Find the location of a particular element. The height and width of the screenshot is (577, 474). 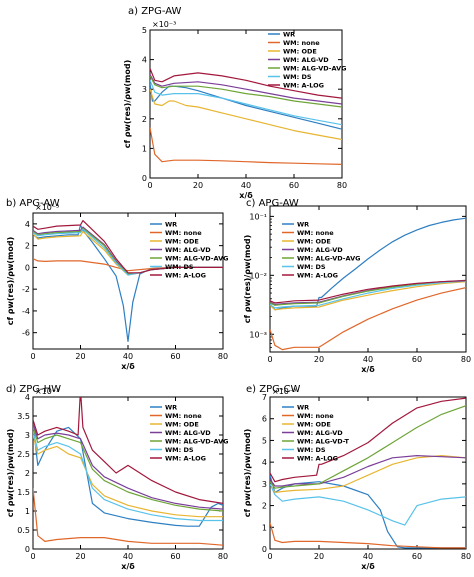

series-line-wm-alg-vd is located at coordinates (128, 466).